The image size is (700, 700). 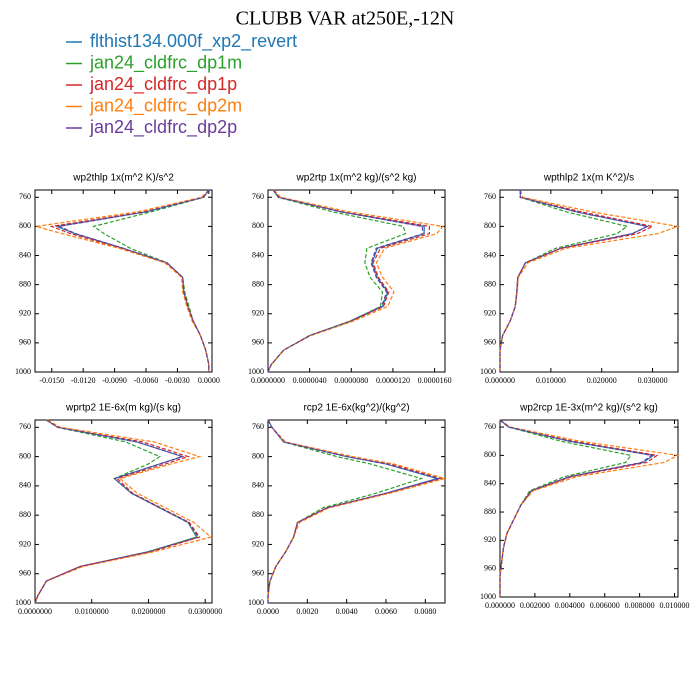 I want to click on x-tick-label: 0.0040, so click(x=347, y=611).